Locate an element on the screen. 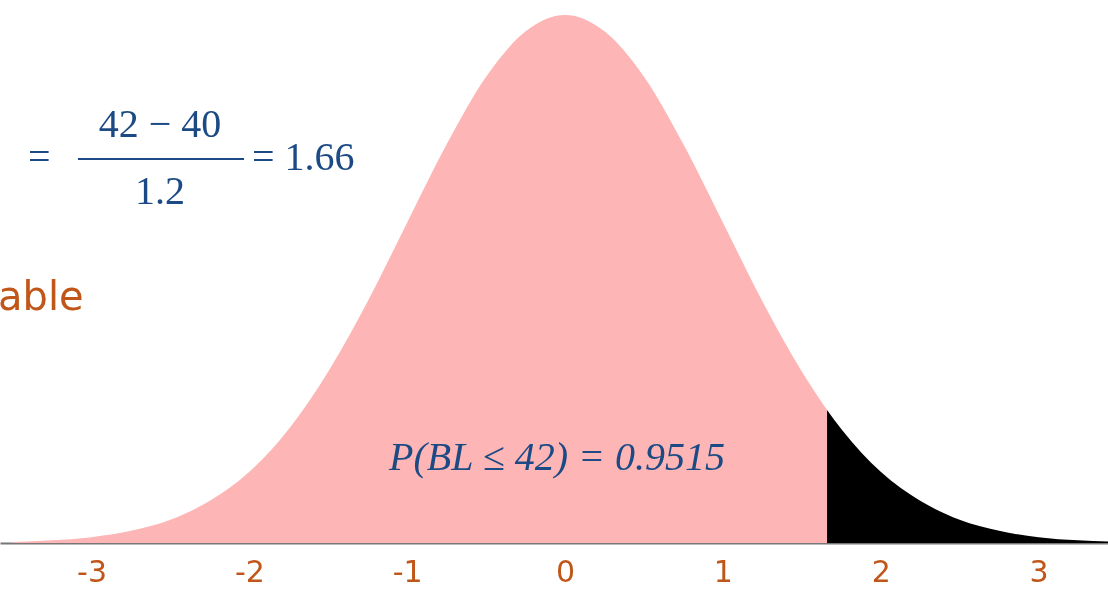  annotation: = 1.66 is located at coordinates (303, 156).